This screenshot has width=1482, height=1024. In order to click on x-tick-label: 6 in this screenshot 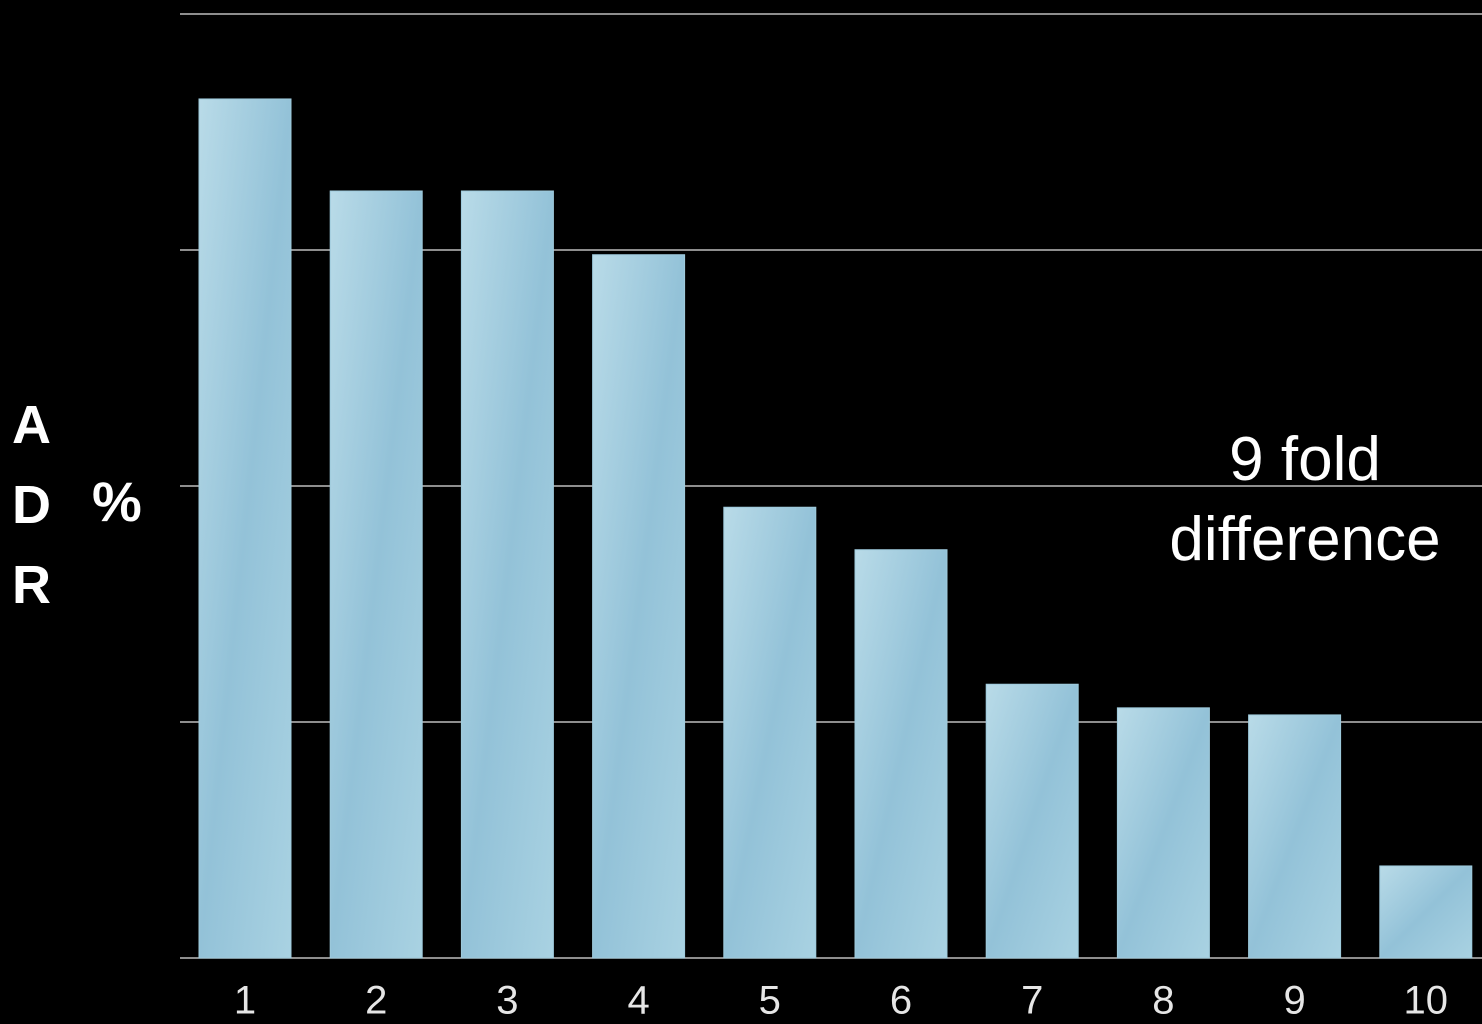, I will do `click(901, 1001)`.